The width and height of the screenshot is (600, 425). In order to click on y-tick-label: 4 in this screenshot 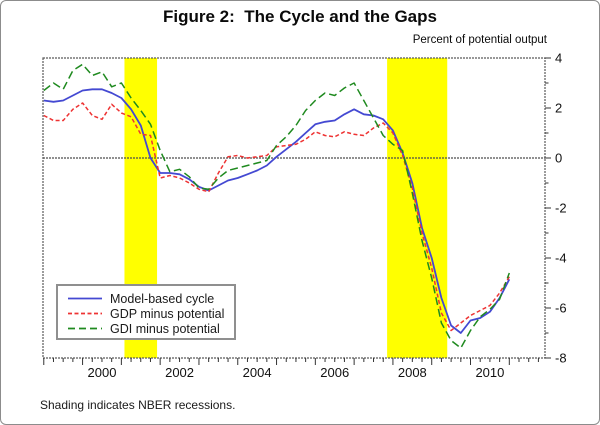, I will do `click(558, 58)`.